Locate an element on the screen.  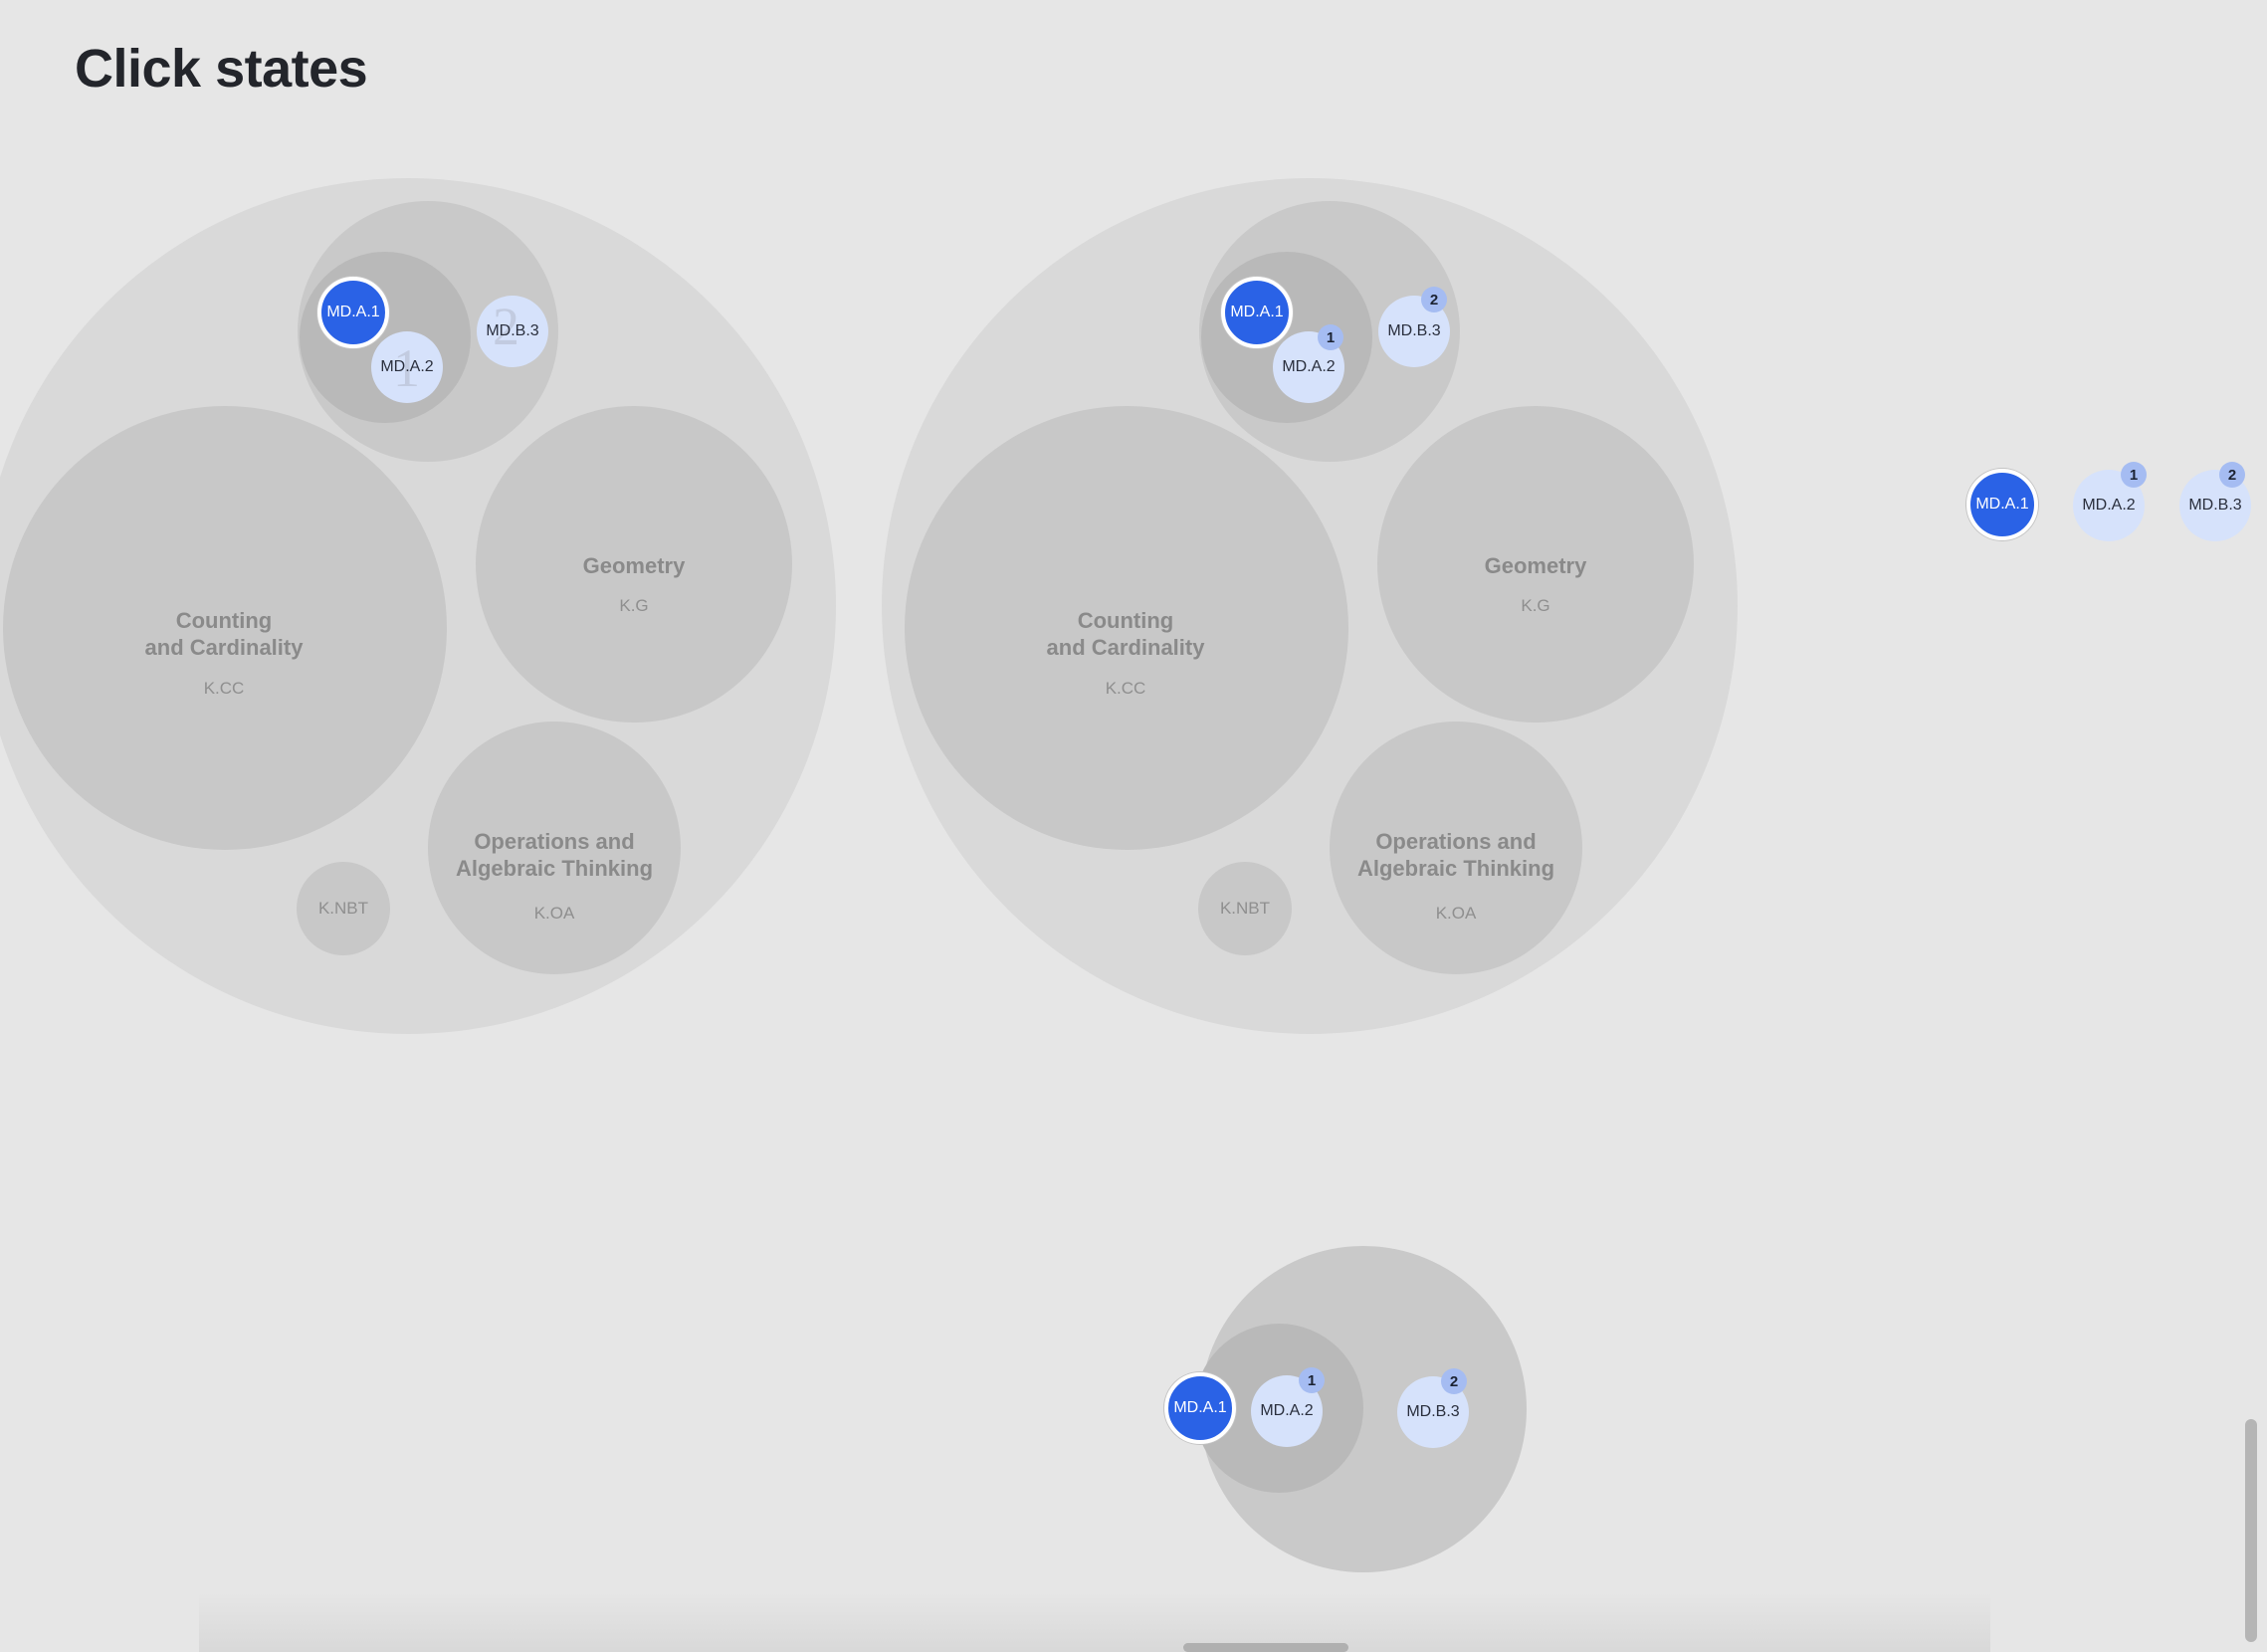
page-title: Click states is located at coordinates (222, 69).